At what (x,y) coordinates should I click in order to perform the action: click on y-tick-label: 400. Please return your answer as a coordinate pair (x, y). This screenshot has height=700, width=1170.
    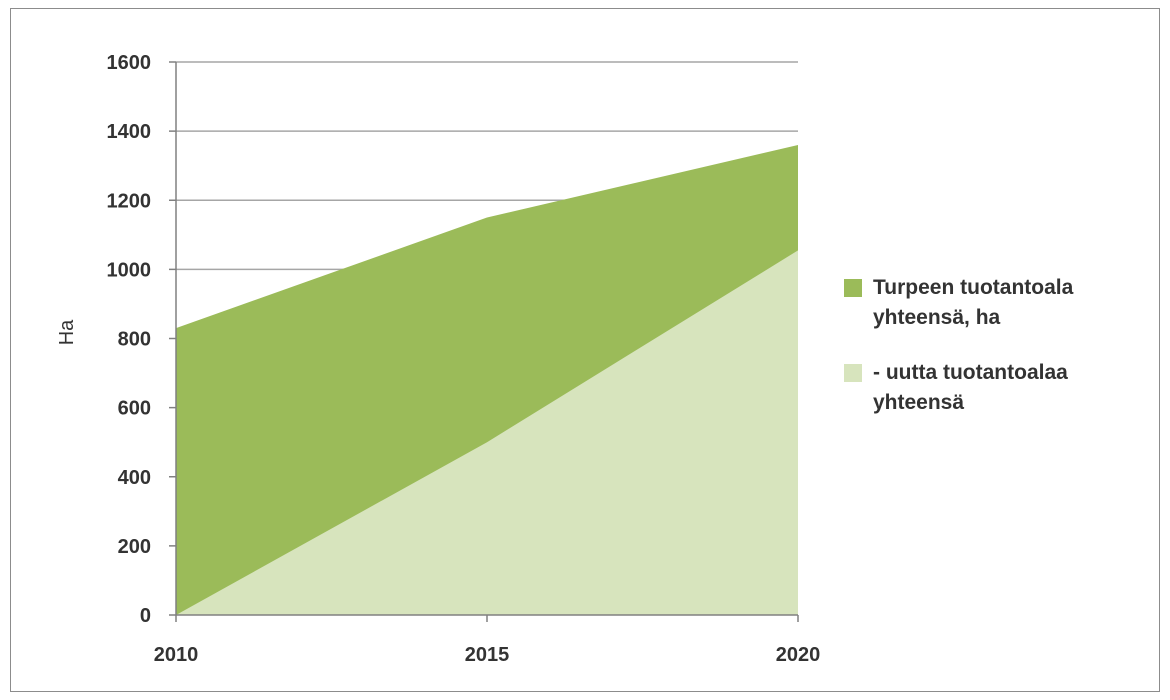
    Looking at the image, I should click on (134, 478).